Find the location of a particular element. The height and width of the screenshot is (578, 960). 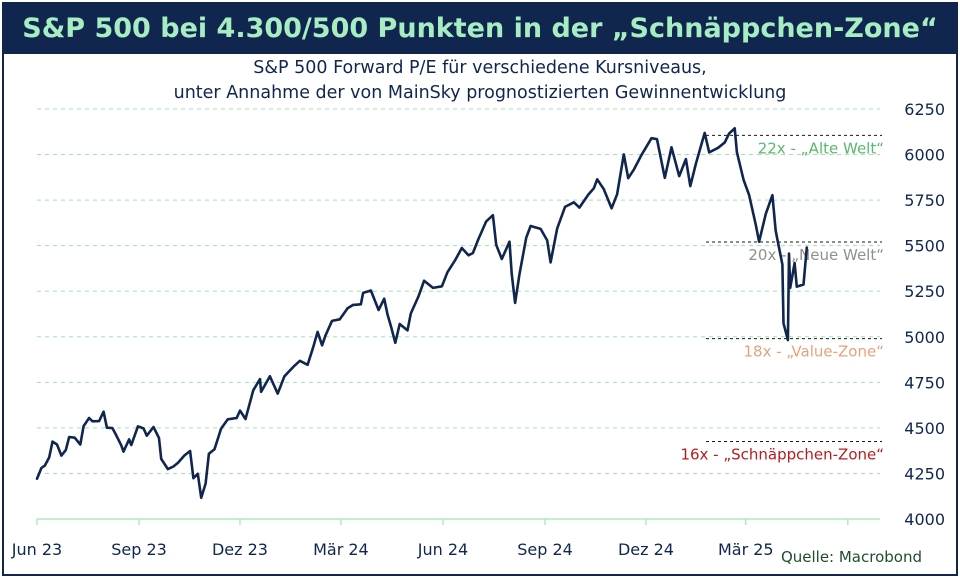

x-tick-label: Sep 23 is located at coordinates (139, 549).